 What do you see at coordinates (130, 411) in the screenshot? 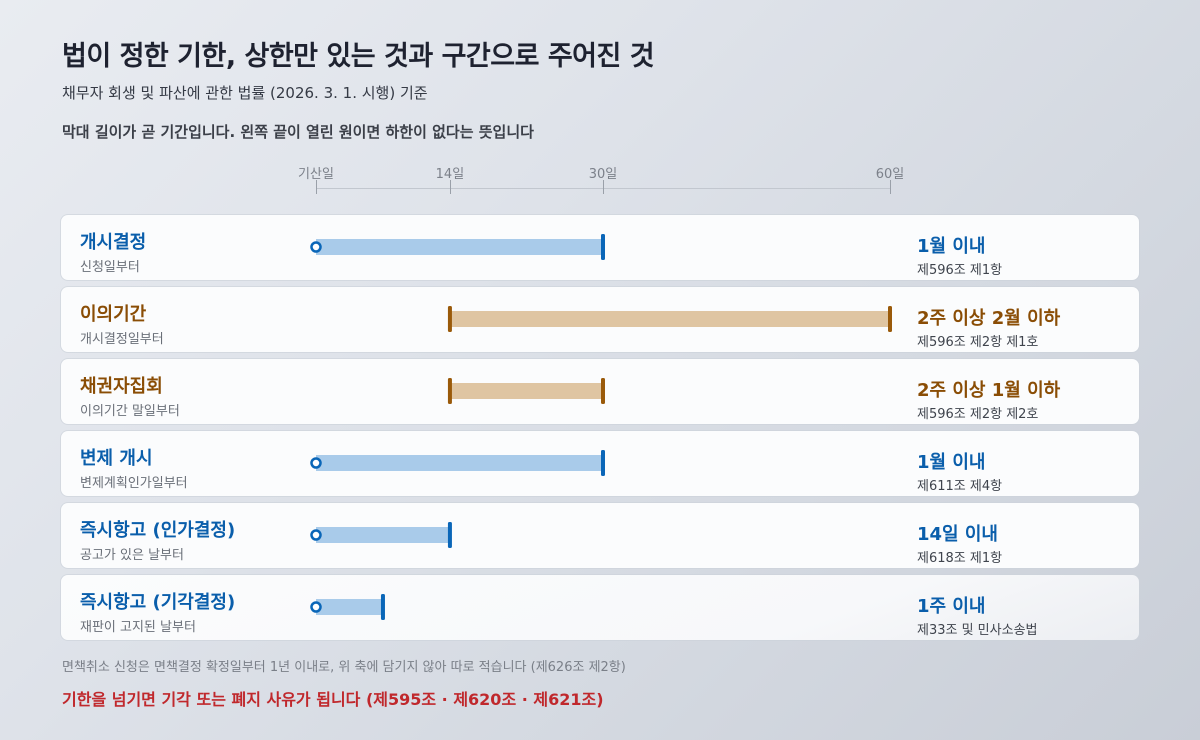
I see `row-start-point: 이의기간 말일부터` at bounding box center [130, 411].